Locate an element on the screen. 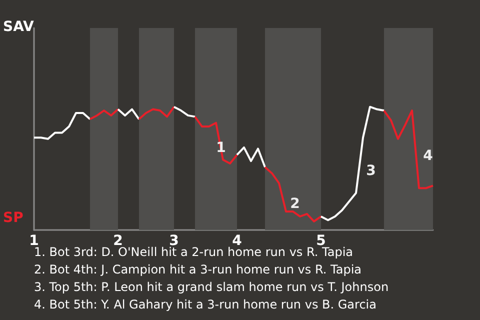  text: 4. Bot 5th: Y. Al Gahary hit a 3-run home run vs B. Garcia is located at coordinates (205, 305).